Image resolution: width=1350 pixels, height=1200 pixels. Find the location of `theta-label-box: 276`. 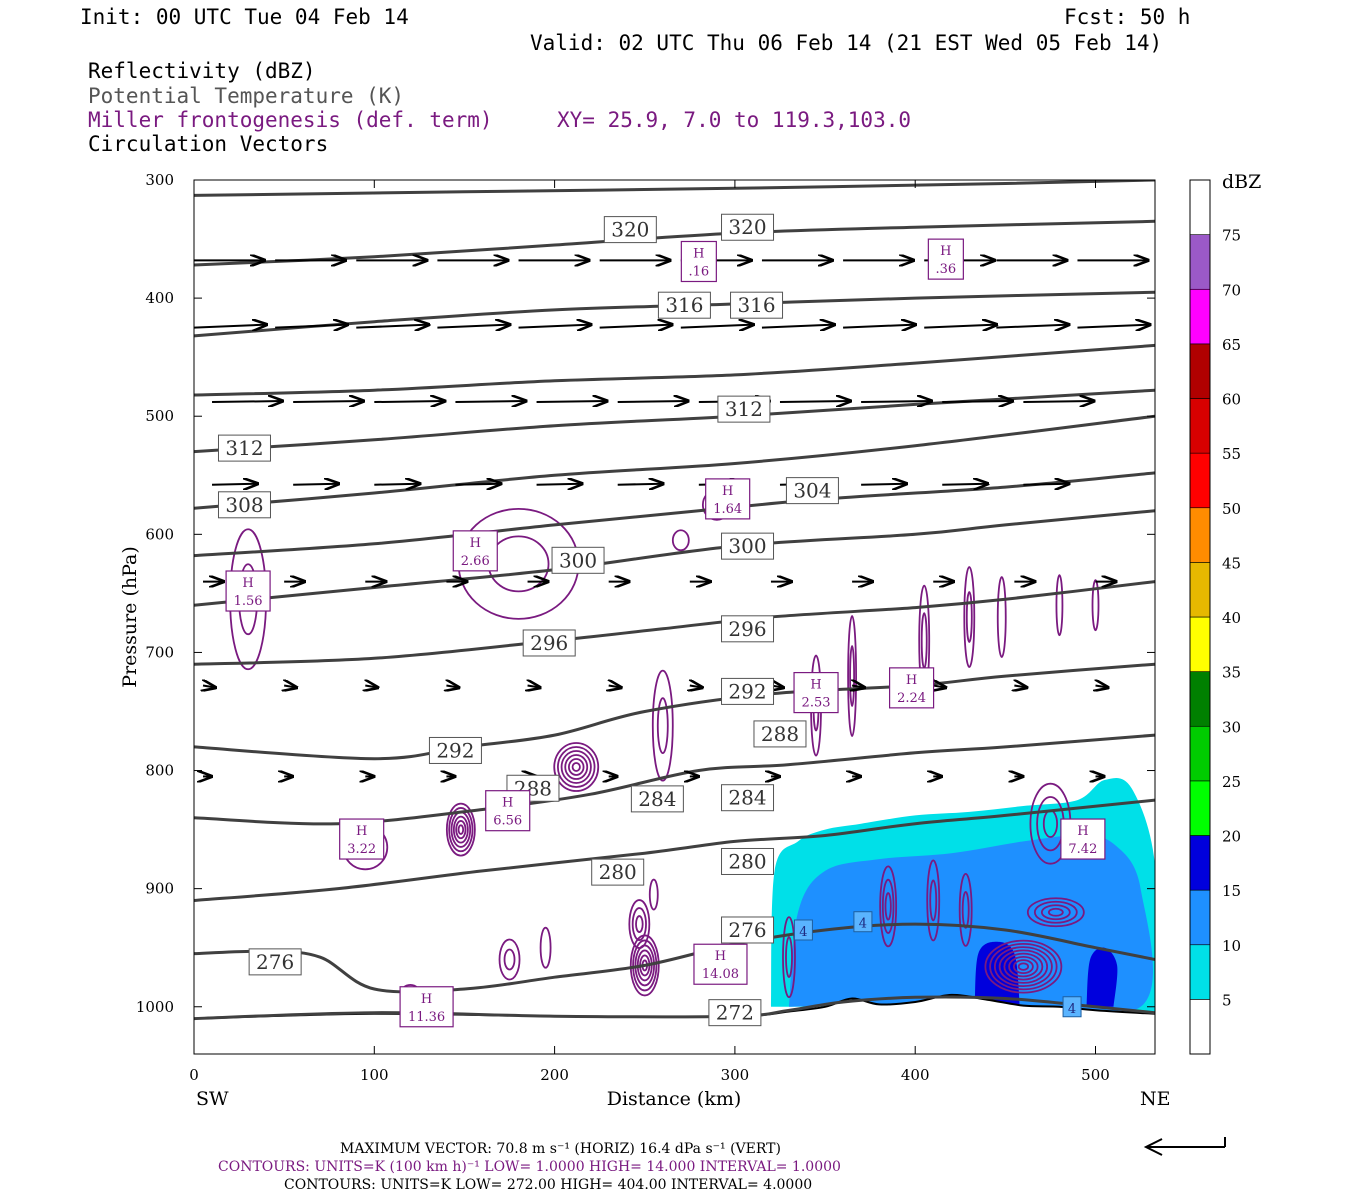

theta-label-box: 276 is located at coordinates (275, 962).